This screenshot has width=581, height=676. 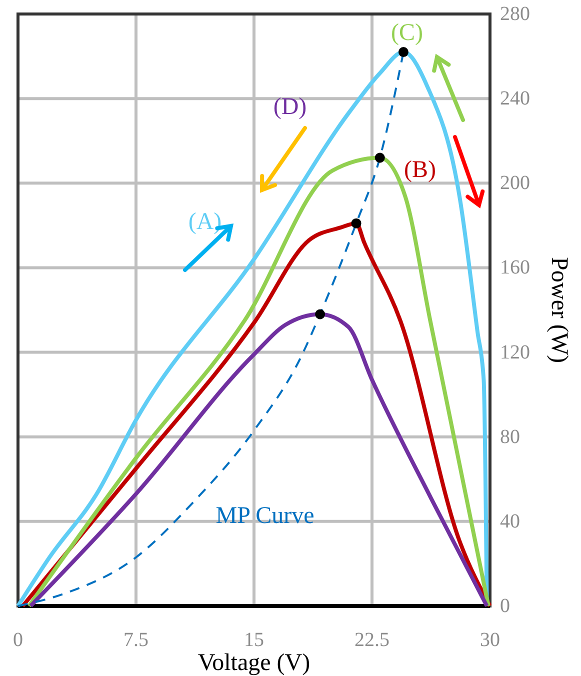 What do you see at coordinates (515, 352) in the screenshot?
I see `y-tick-label: 120` at bounding box center [515, 352].